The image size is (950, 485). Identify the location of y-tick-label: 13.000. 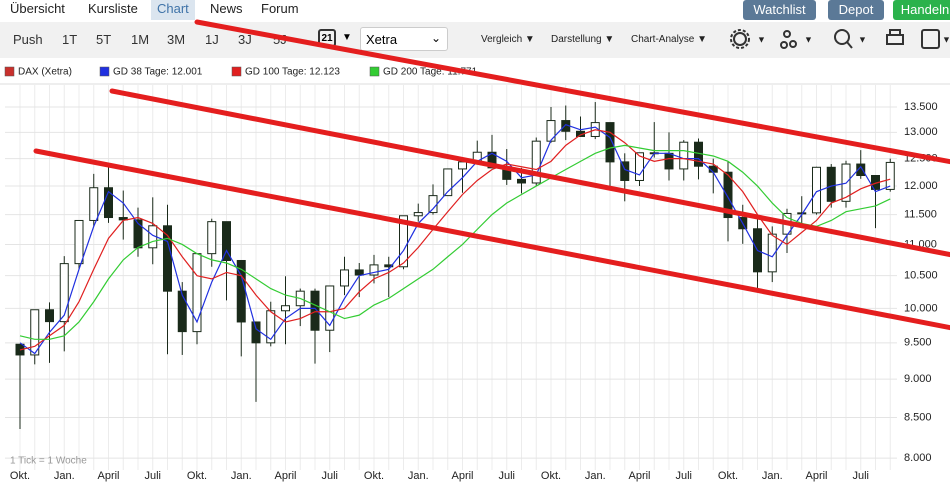
(921, 132).